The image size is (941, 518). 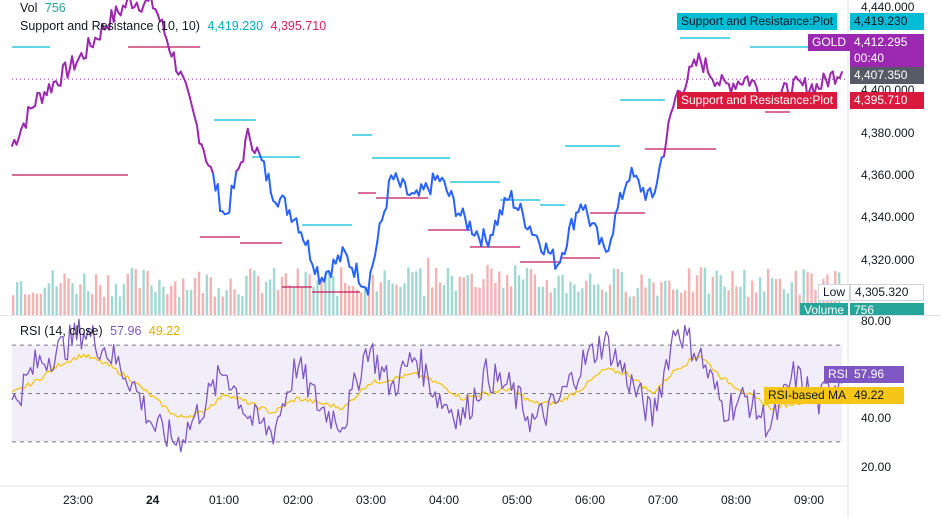 I want to click on volume-label-tag: Volume, so click(x=824, y=309).